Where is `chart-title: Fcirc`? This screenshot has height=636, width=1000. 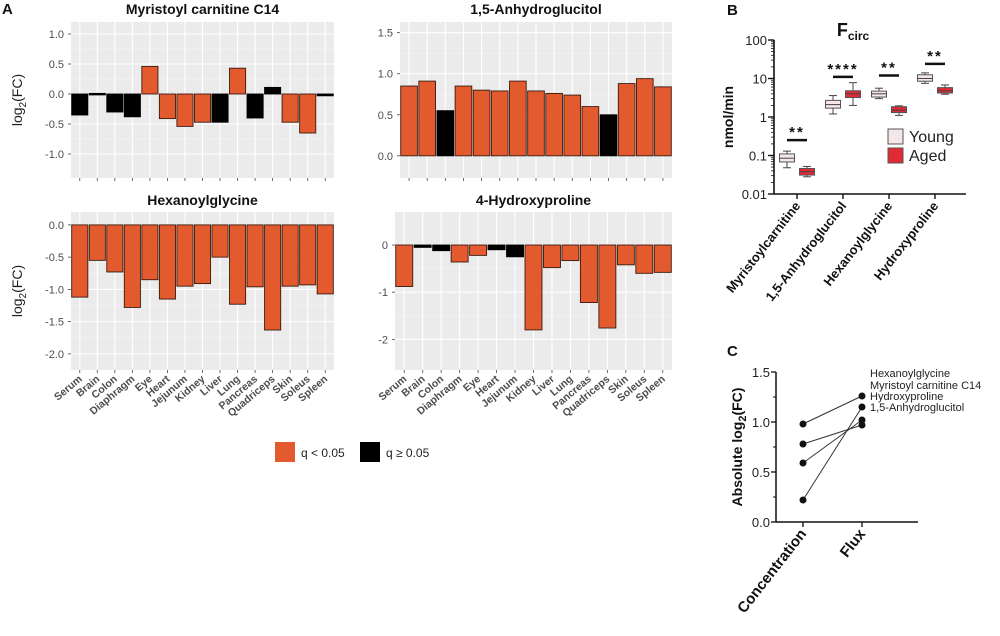 chart-title: Fcirc is located at coordinates (853, 31).